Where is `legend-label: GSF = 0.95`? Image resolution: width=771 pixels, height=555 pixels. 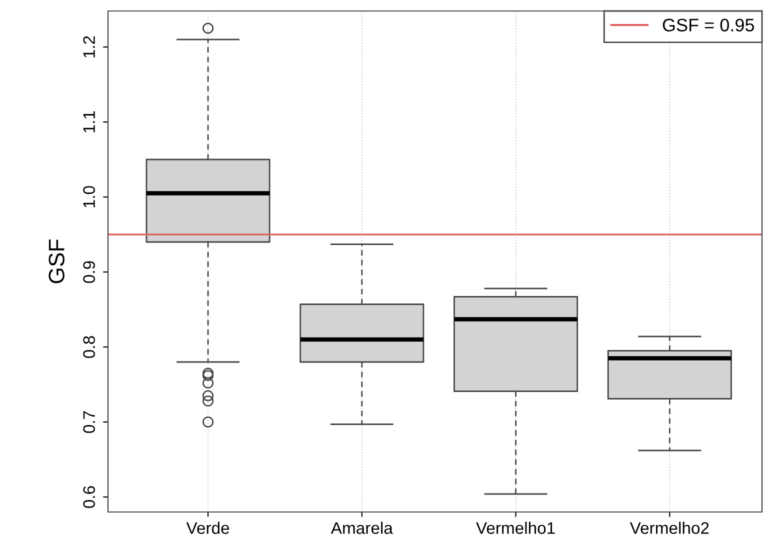 legend-label: GSF = 0.95 is located at coordinates (708, 25).